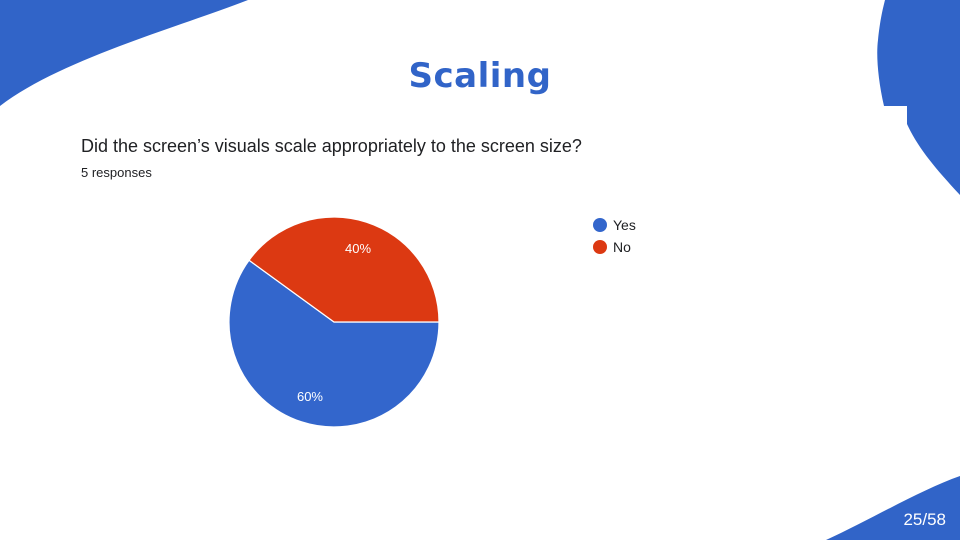 The height and width of the screenshot is (540, 960). What do you see at coordinates (358, 248) in the screenshot?
I see `pie-label-no: 40%` at bounding box center [358, 248].